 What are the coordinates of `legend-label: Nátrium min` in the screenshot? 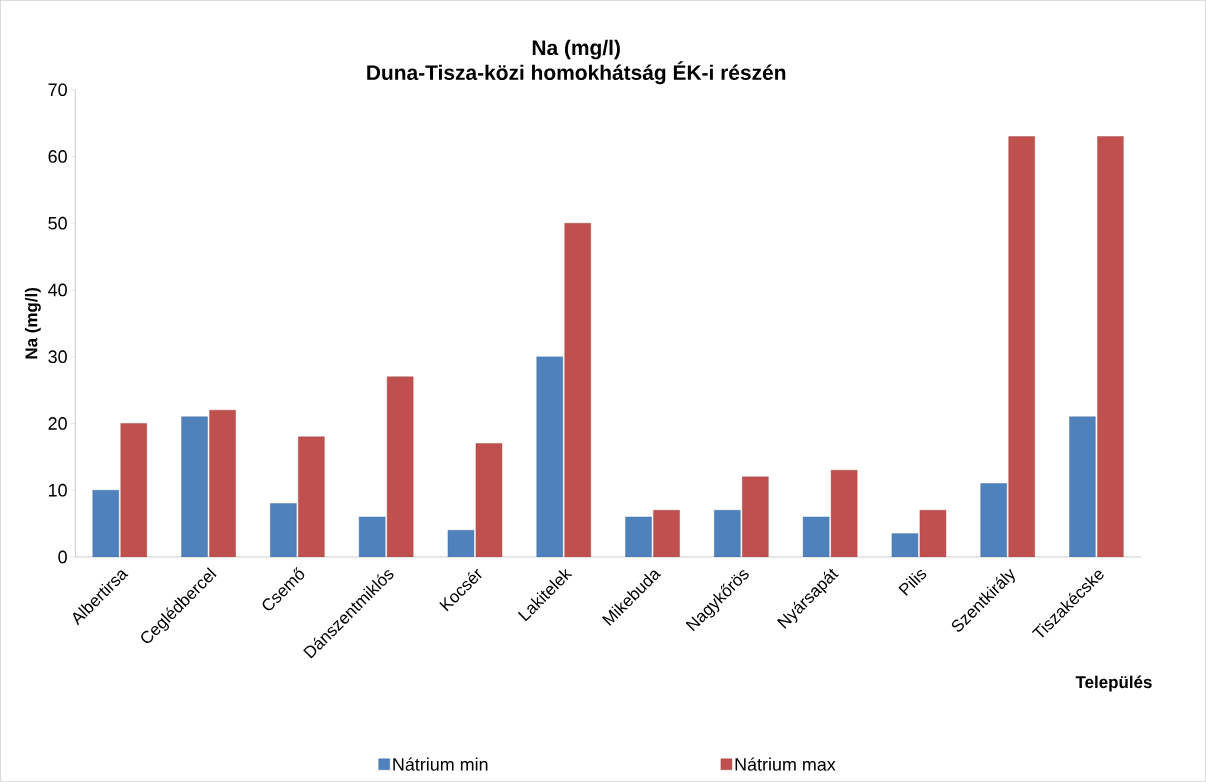 It's located at (440, 764).